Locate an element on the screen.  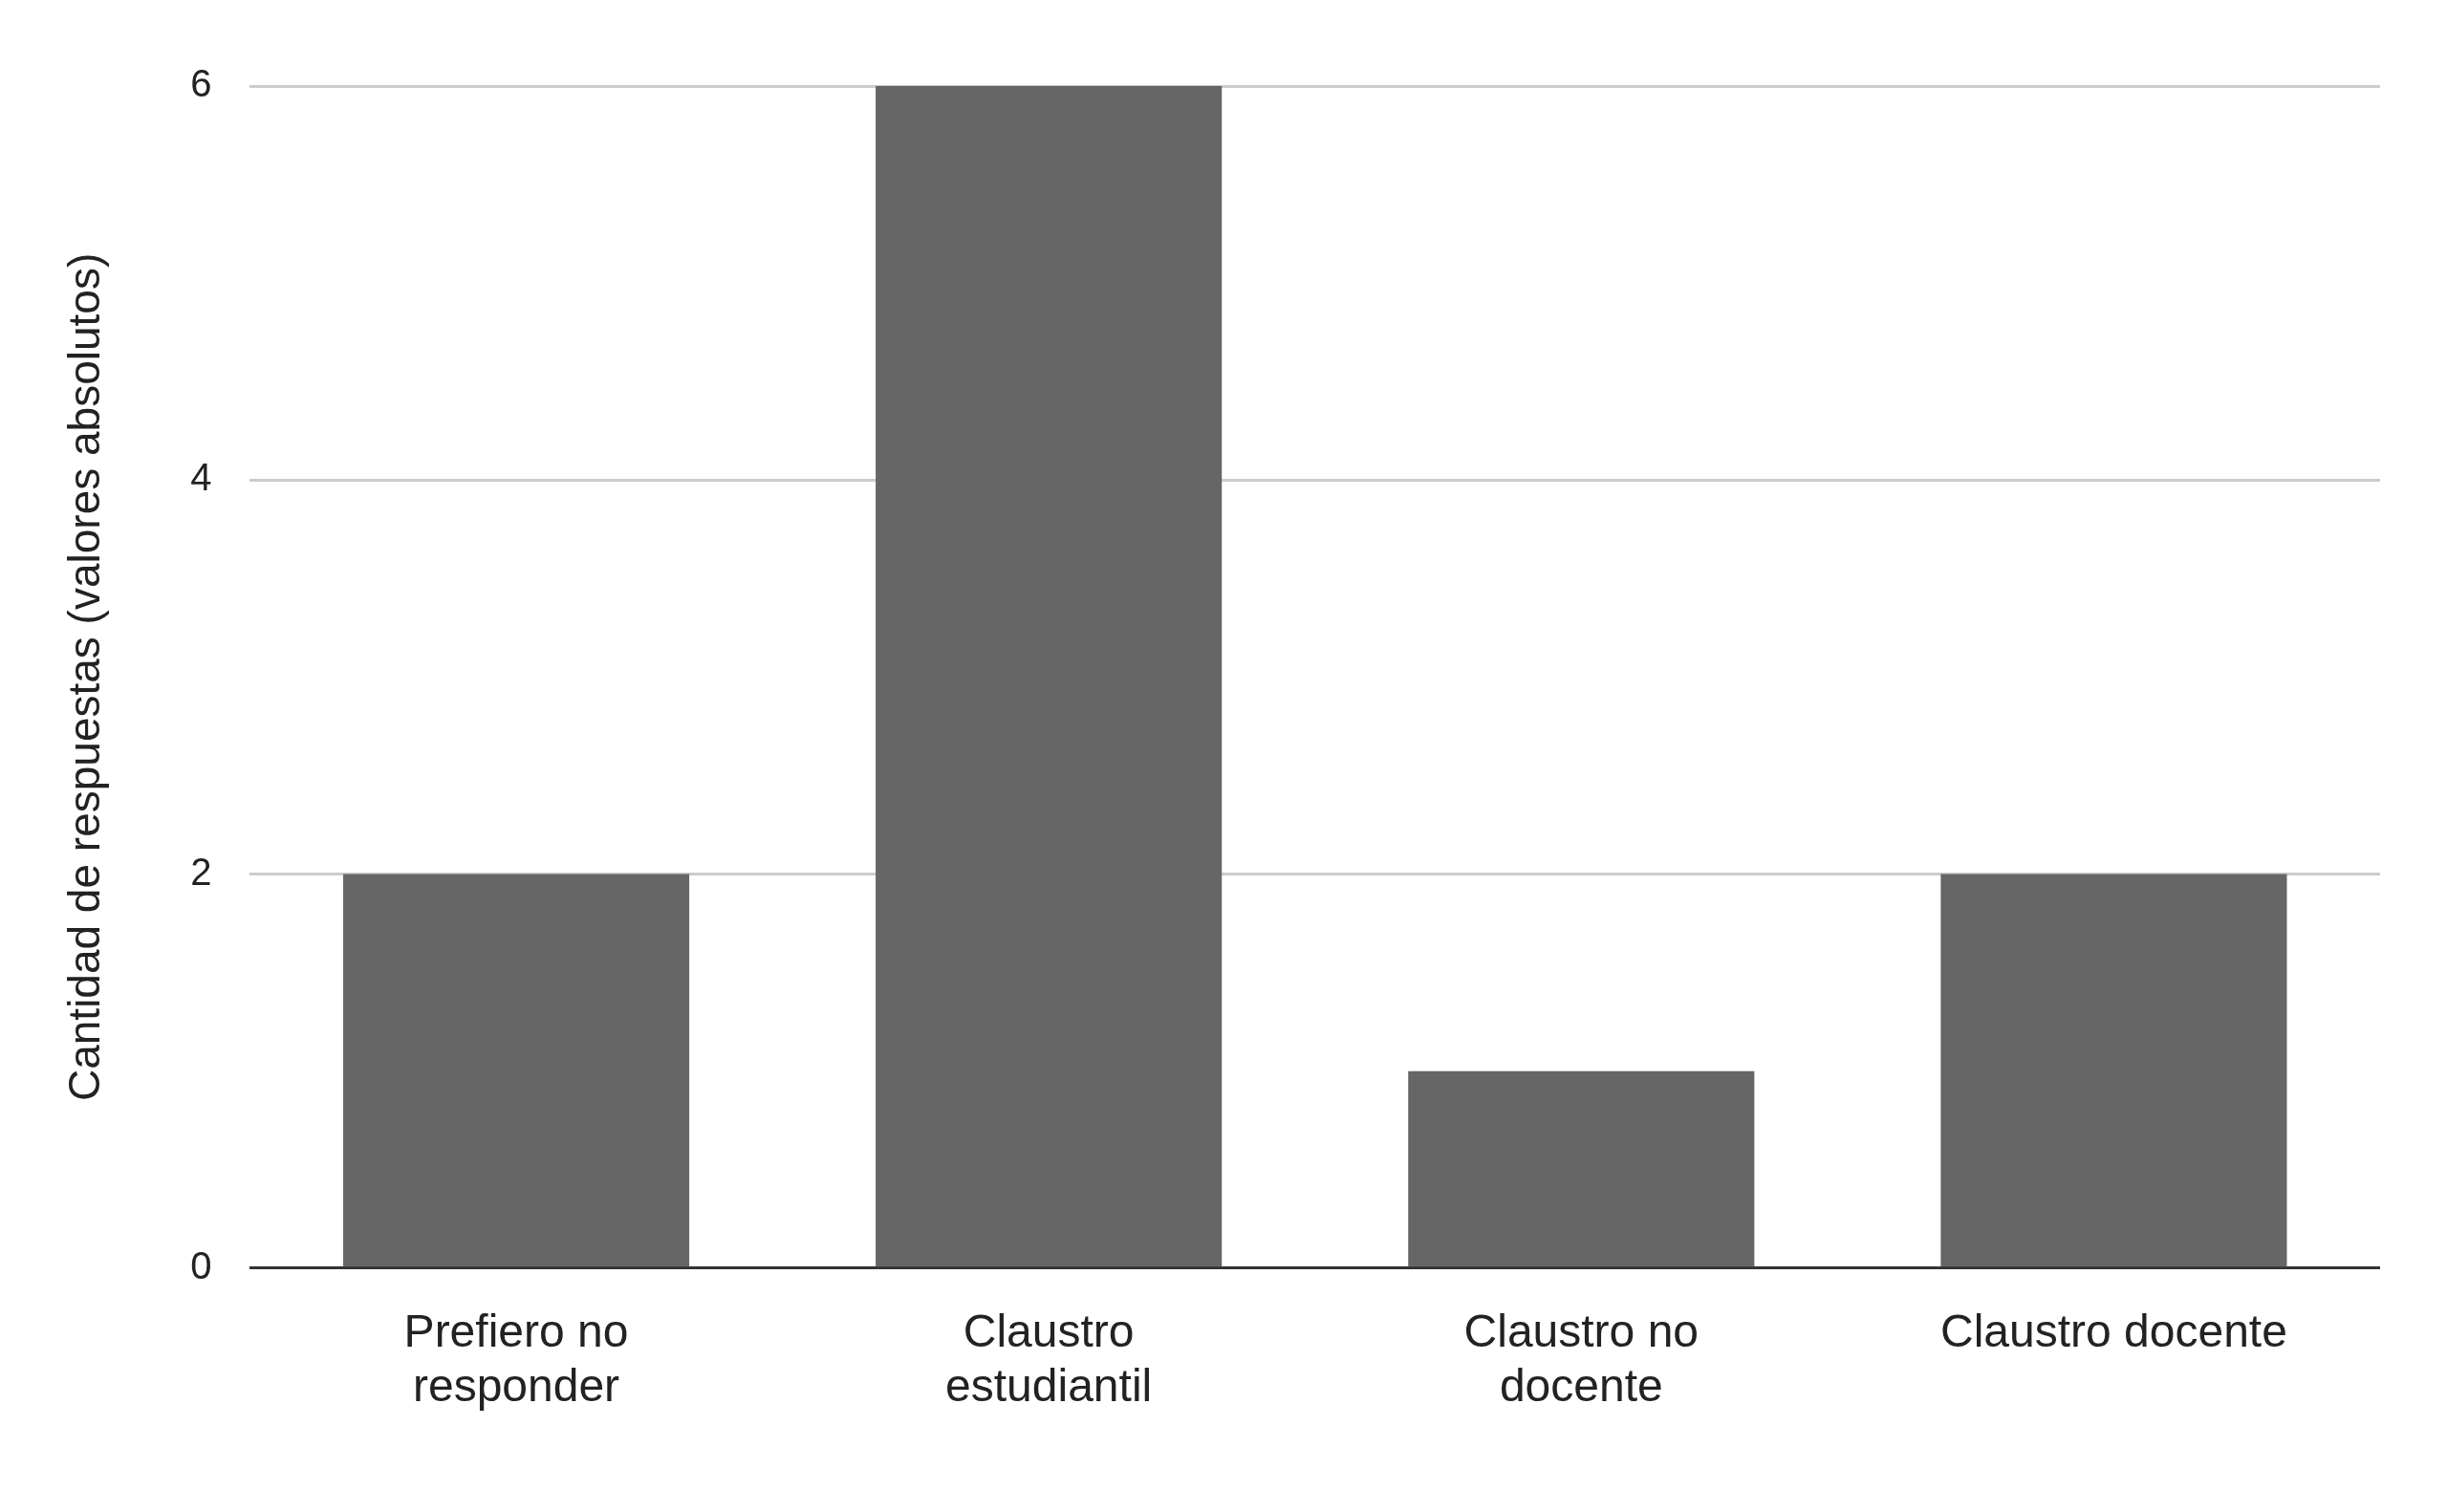
y-tick-label: 2 is located at coordinates (201, 871).